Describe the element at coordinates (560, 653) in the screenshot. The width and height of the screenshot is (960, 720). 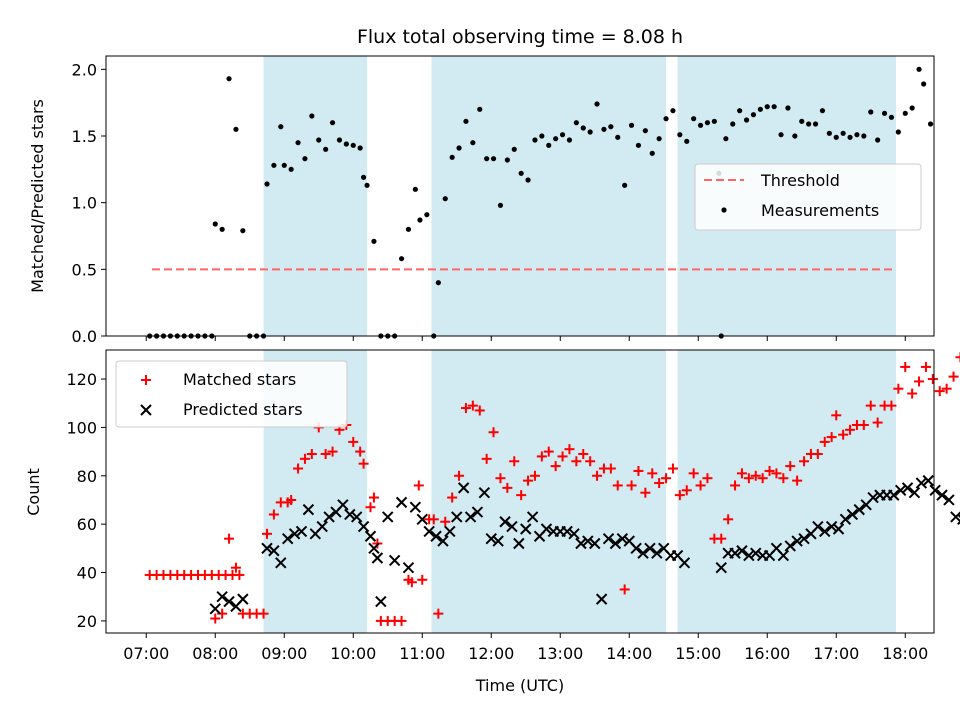
I see `x-tick-label: 13:00` at that location.